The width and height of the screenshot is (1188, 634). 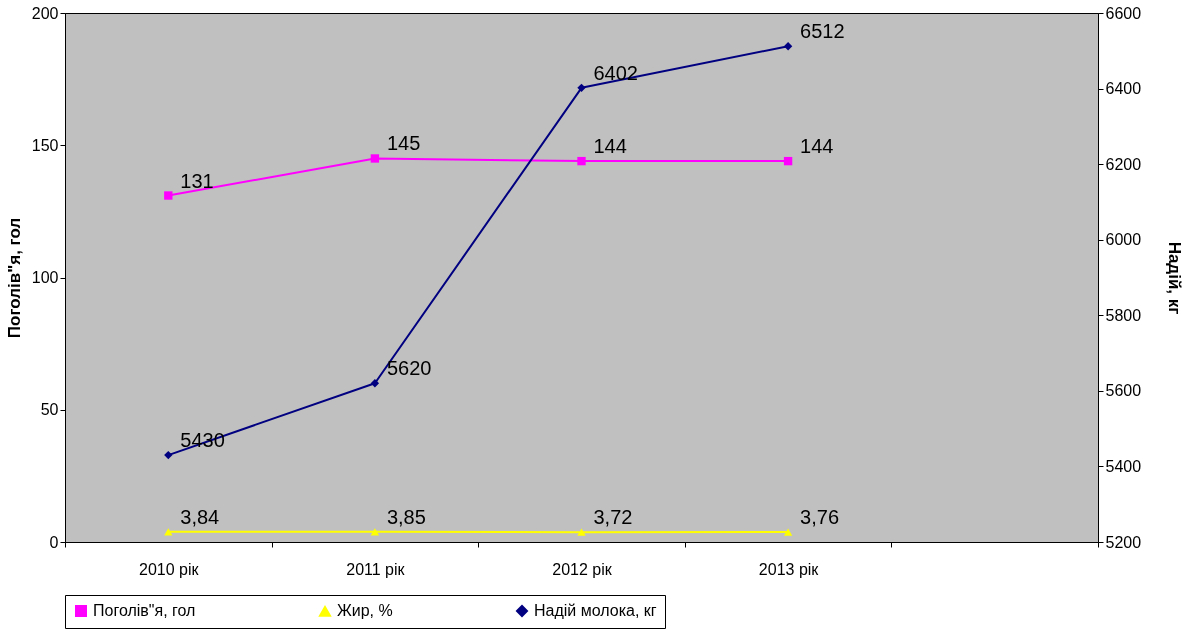 What do you see at coordinates (200, 516) in the screenshot?
I see `data-label: 3,84` at bounding box center [200, 516].